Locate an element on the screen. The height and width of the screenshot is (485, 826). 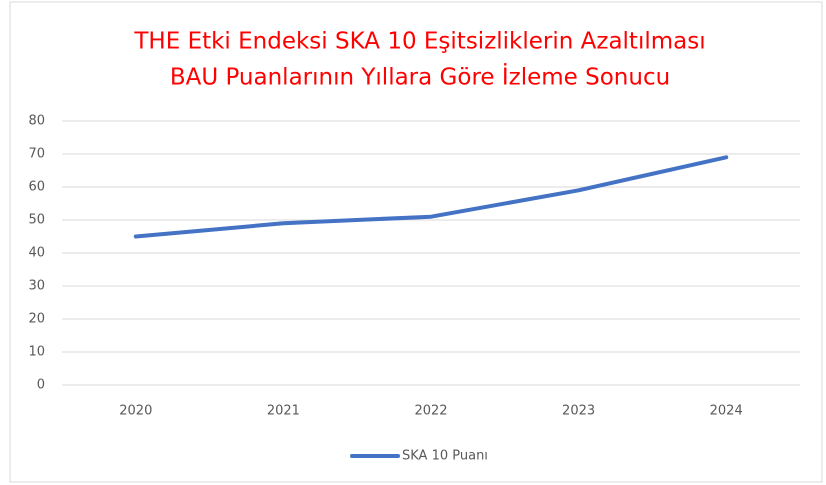
y-tick-label: 30 is located at coordinates (36, 286).